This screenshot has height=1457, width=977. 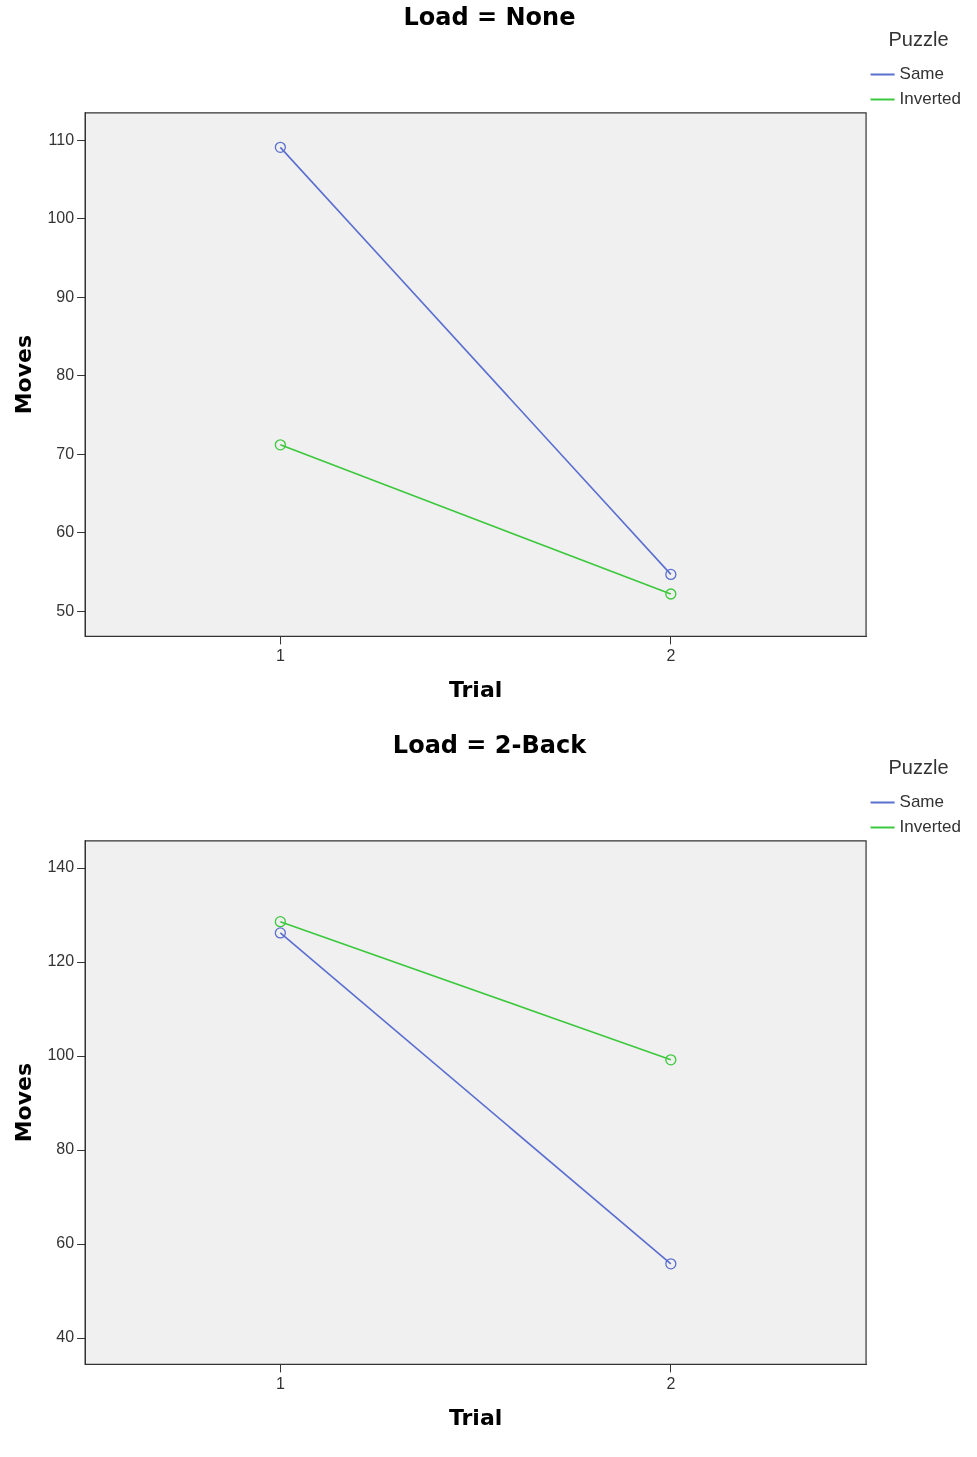 I want to click on chart-title: Load = None, so click(x=489, y=16).